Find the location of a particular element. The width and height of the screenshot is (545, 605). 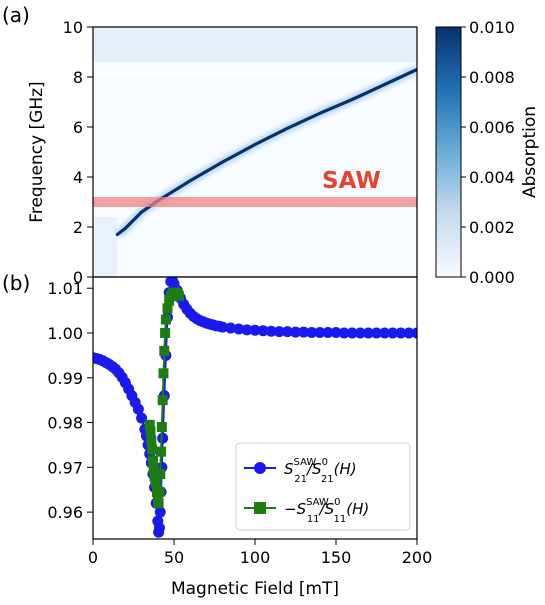

colorbar-ticks: 0.000 0.002 0.004 0.006 0.008 0.010 is located at coordinates (488, 152).